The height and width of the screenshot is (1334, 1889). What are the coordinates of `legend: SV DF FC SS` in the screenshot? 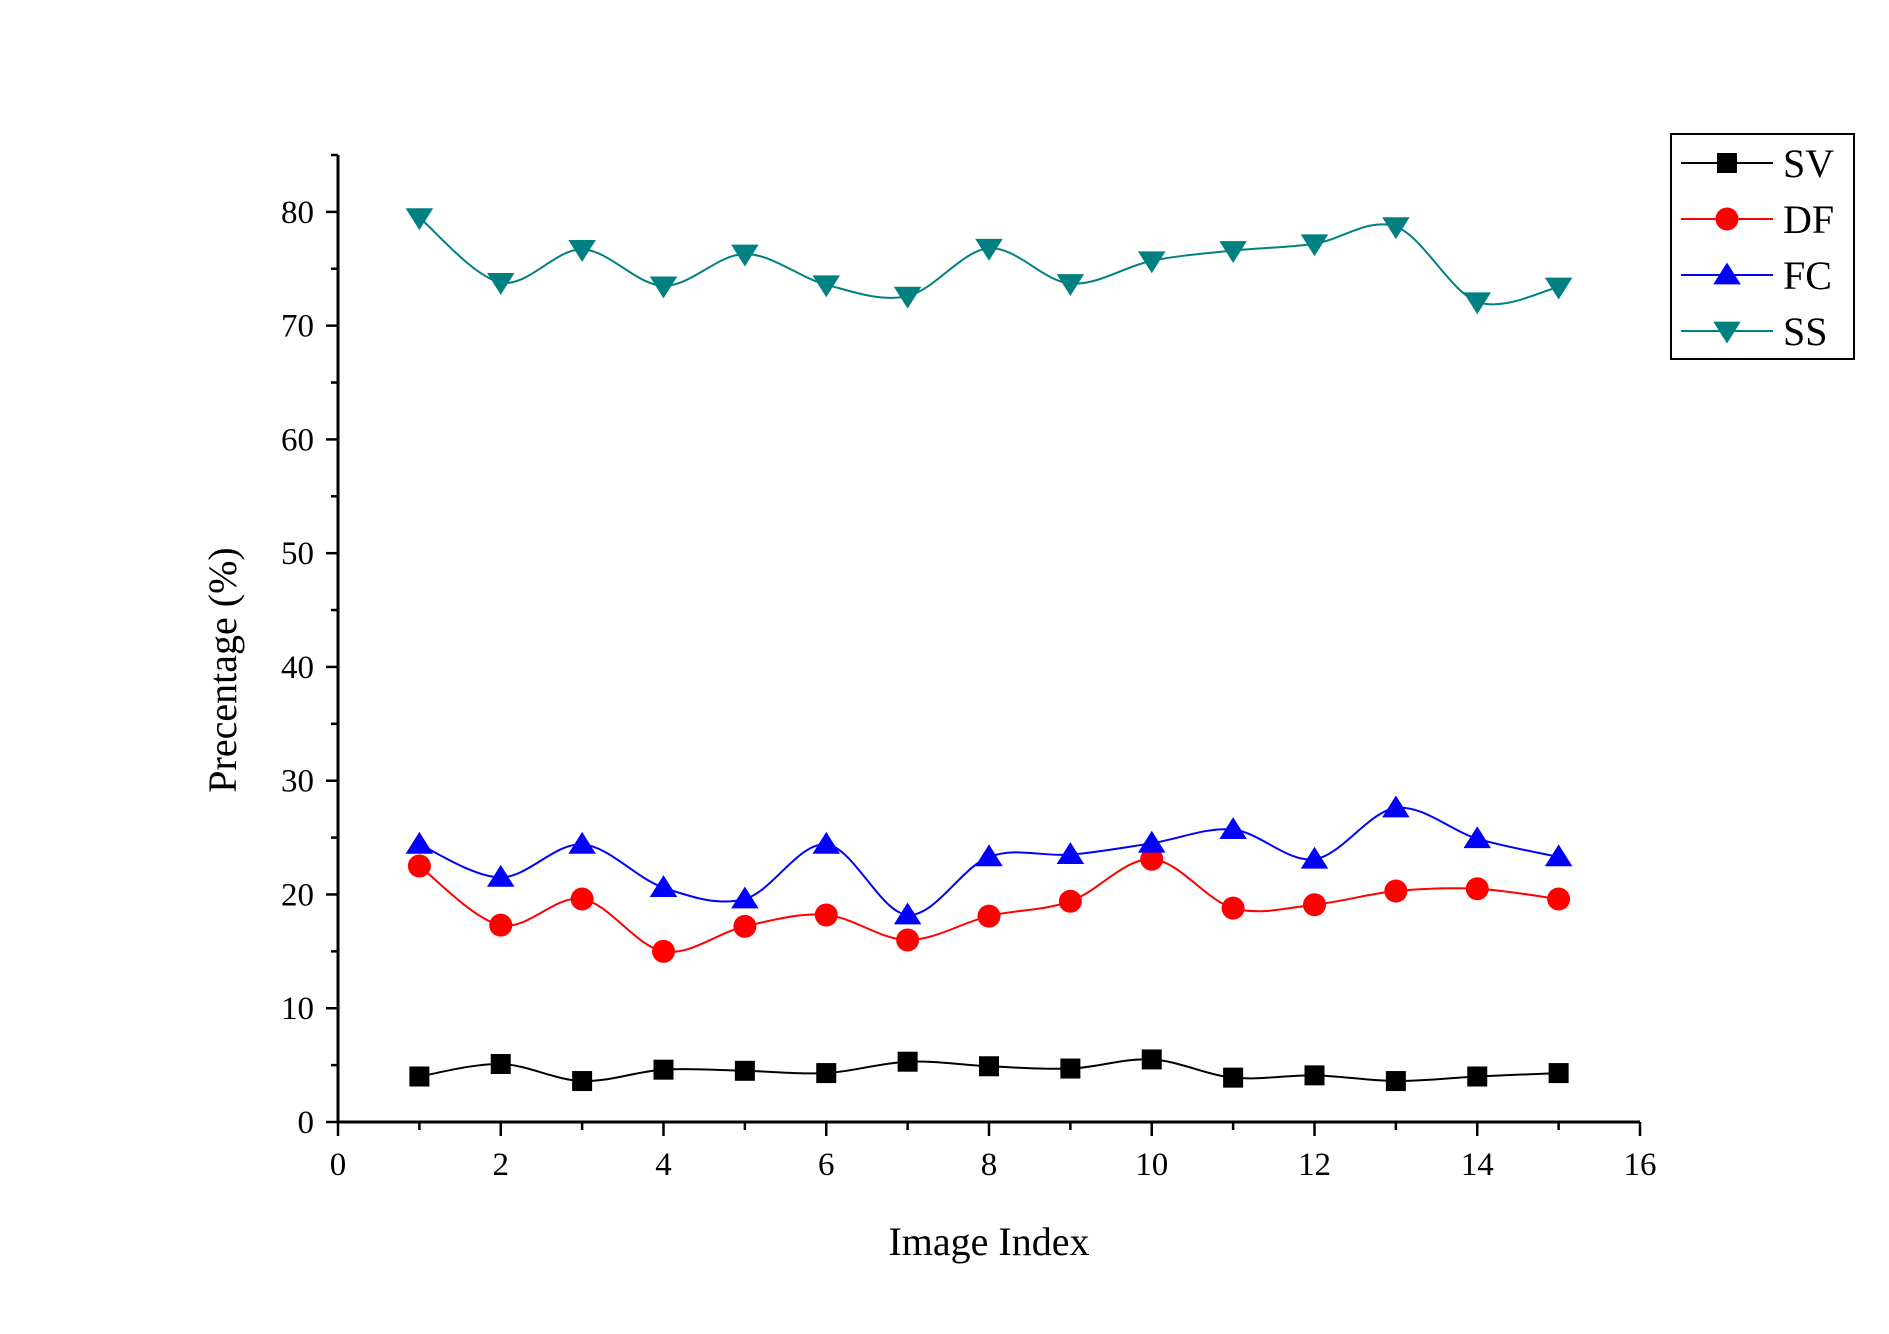 It's located at (1762, 246).